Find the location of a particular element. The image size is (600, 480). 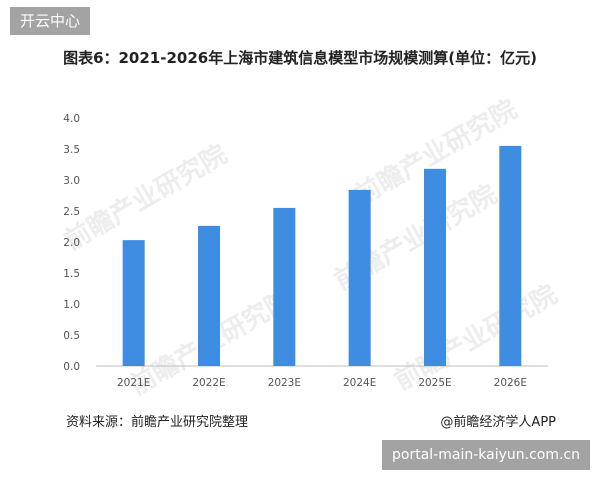

y-tick-label: 4.0 is located at coordinates (71, 119).